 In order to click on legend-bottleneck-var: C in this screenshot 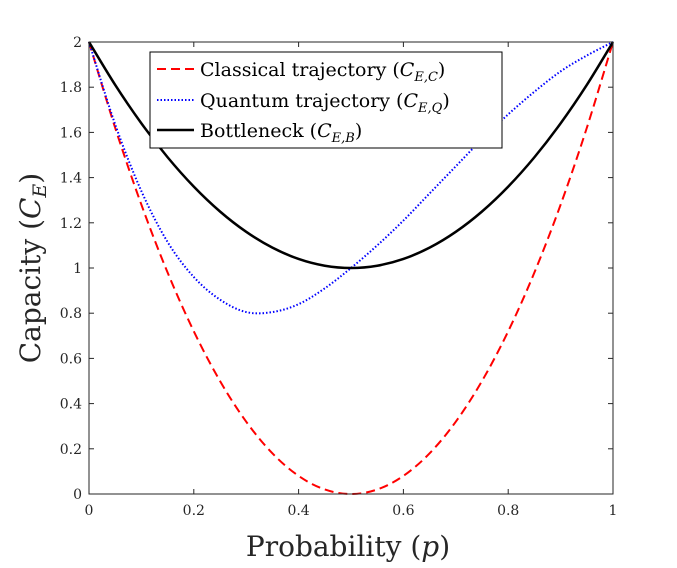, I will do `click(324, 131)`.